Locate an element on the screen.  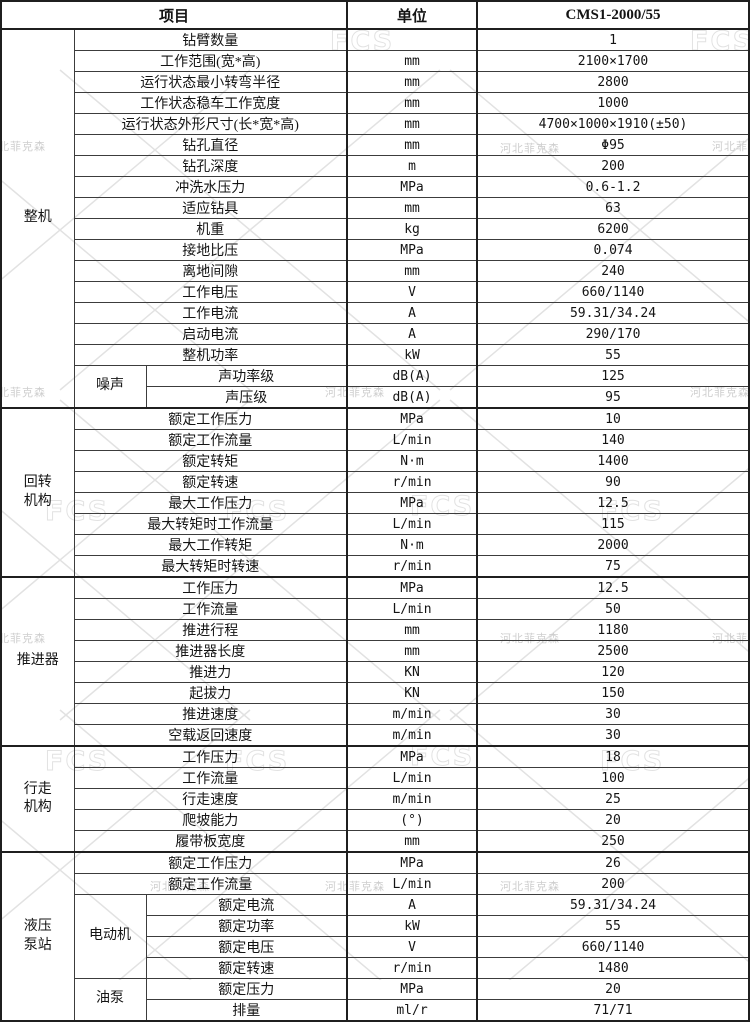
unit-cell: KN is located at coordinates (412, 693).